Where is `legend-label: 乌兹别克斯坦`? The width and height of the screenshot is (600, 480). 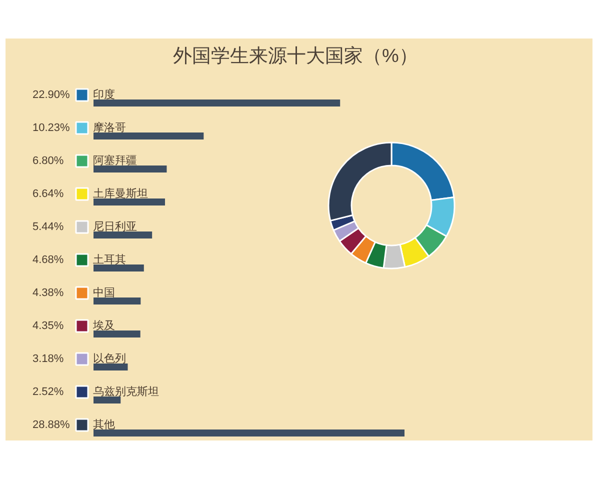
legend-label: 乌兹别克斯坦 is located at coordinates (126, 392).